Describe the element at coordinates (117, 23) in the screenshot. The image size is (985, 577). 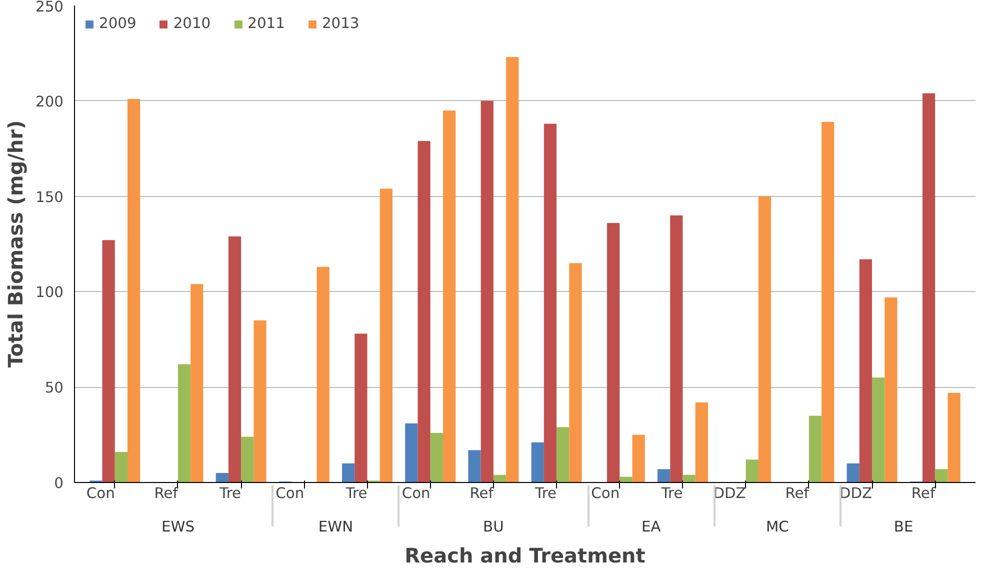
I see `legend-label: 2009` at that location.